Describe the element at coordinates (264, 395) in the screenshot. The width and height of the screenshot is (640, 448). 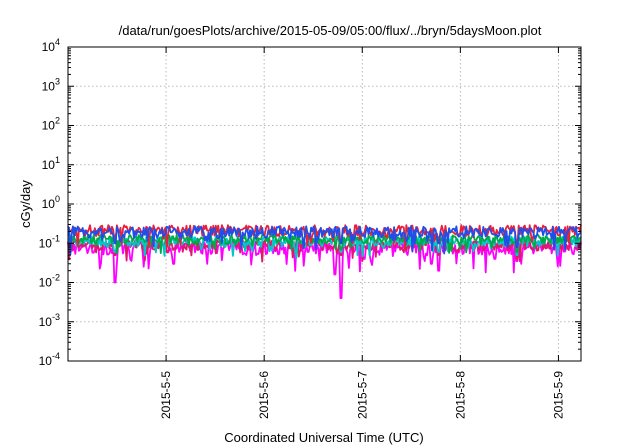
I see `x-tick-label: 2015-5-6` at that location.